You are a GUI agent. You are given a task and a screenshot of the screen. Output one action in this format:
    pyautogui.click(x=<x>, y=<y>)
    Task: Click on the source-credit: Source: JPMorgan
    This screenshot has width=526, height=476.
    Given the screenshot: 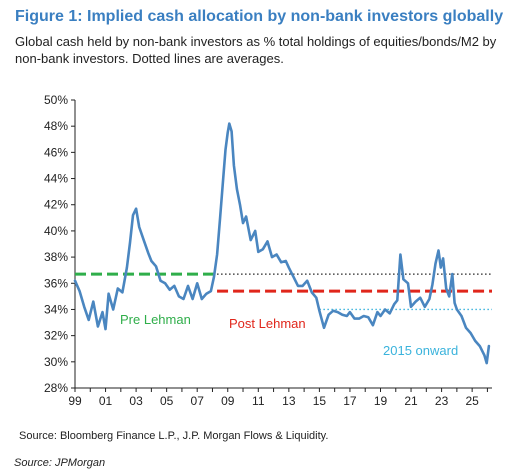 What is the action you would take?
    pyautogui.click(x=60, y=463)
    